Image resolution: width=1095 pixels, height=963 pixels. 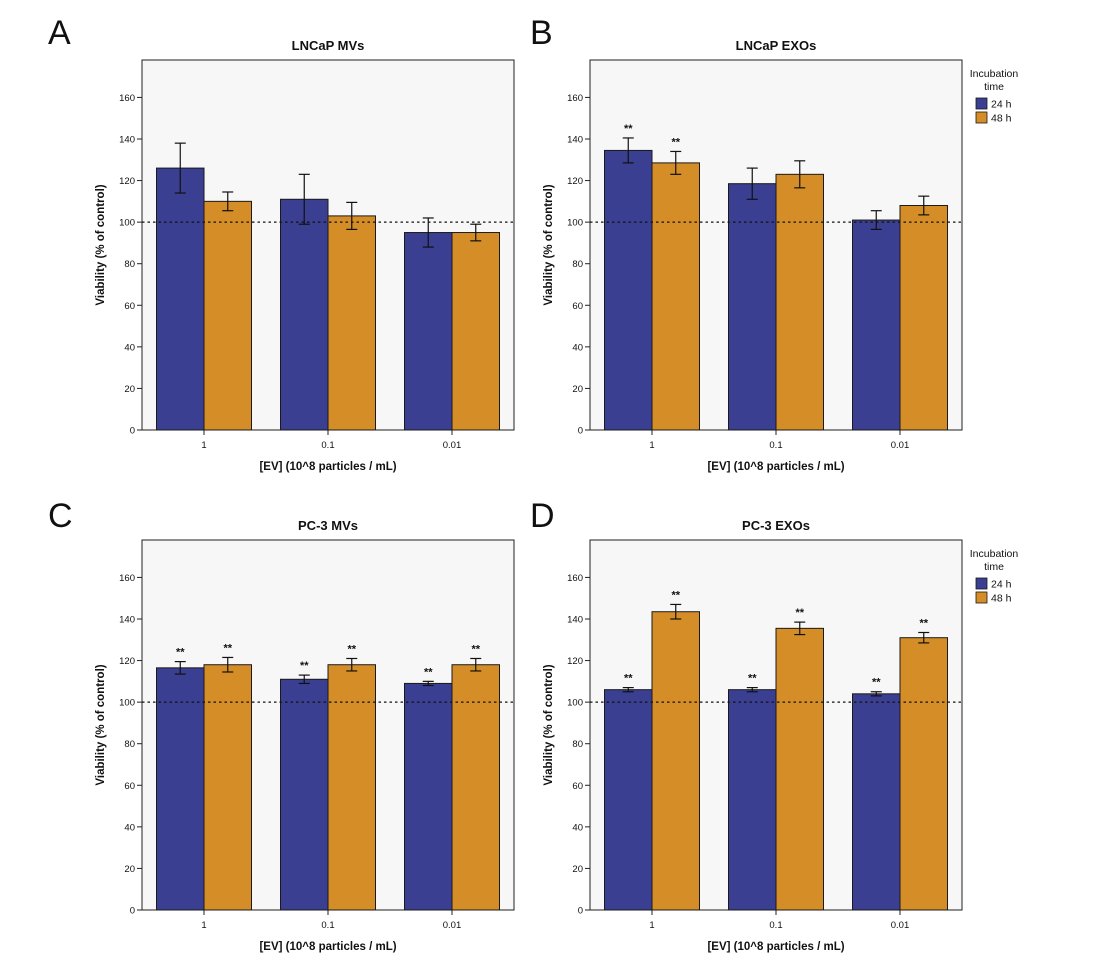 What do you see at coordinates (129, 869) in the screenshot?
I see `y-tick-label: 20` at bounding box center [129, 869].